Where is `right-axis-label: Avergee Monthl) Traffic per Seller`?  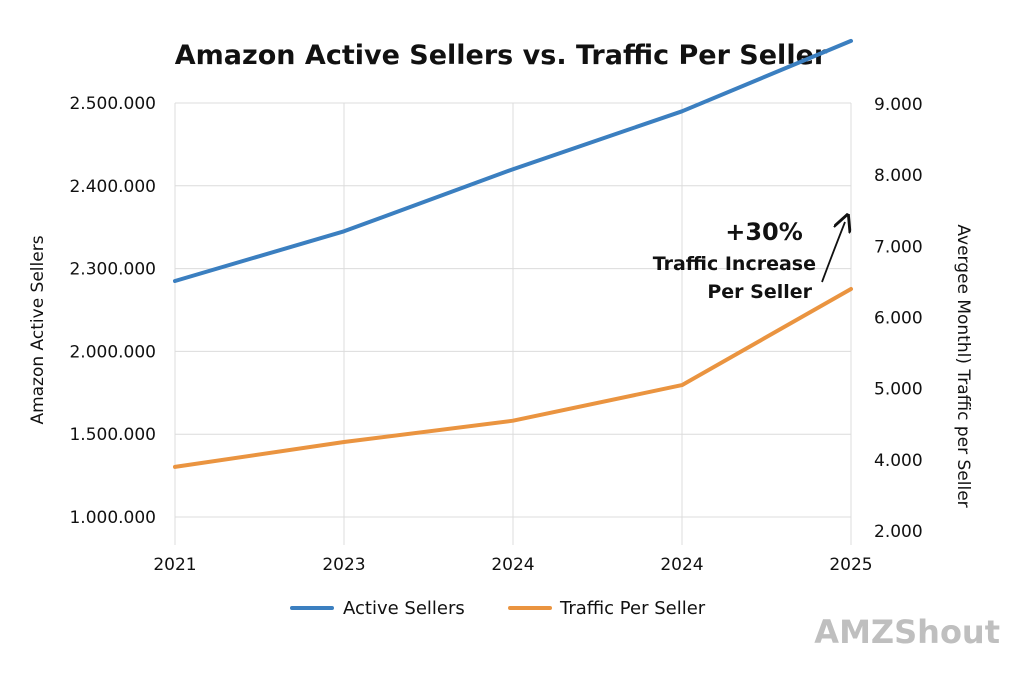 right-axis-label: Avergee Monthl) Traffic per Seller is located at coordinates (963, 365).